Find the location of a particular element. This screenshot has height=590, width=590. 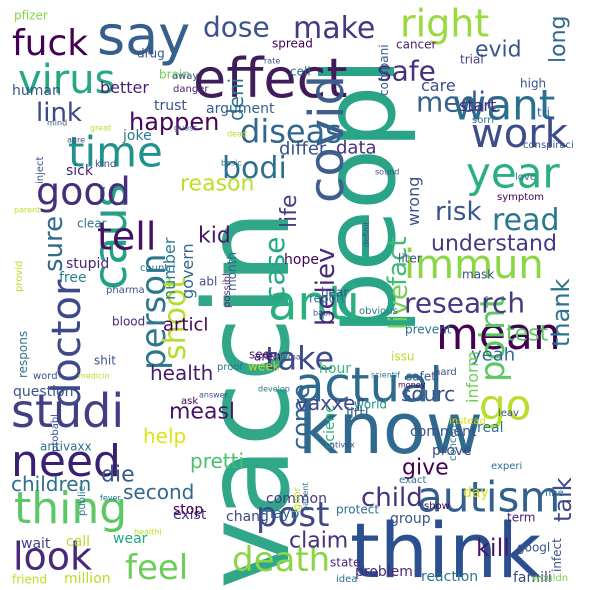

word-antivax: antivax is located at coordinates (340, 445).